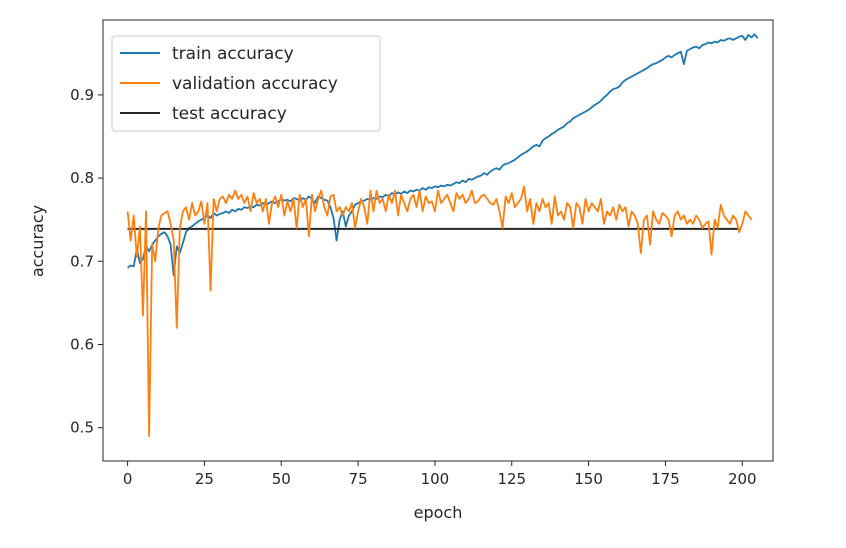 Image resolution: width=846 pixels, height=548 pixels. What do you see at coordinates (37, 241) in the screenshot?
I see `y-axis-label: accuracy` at bounding box center [37, 241].